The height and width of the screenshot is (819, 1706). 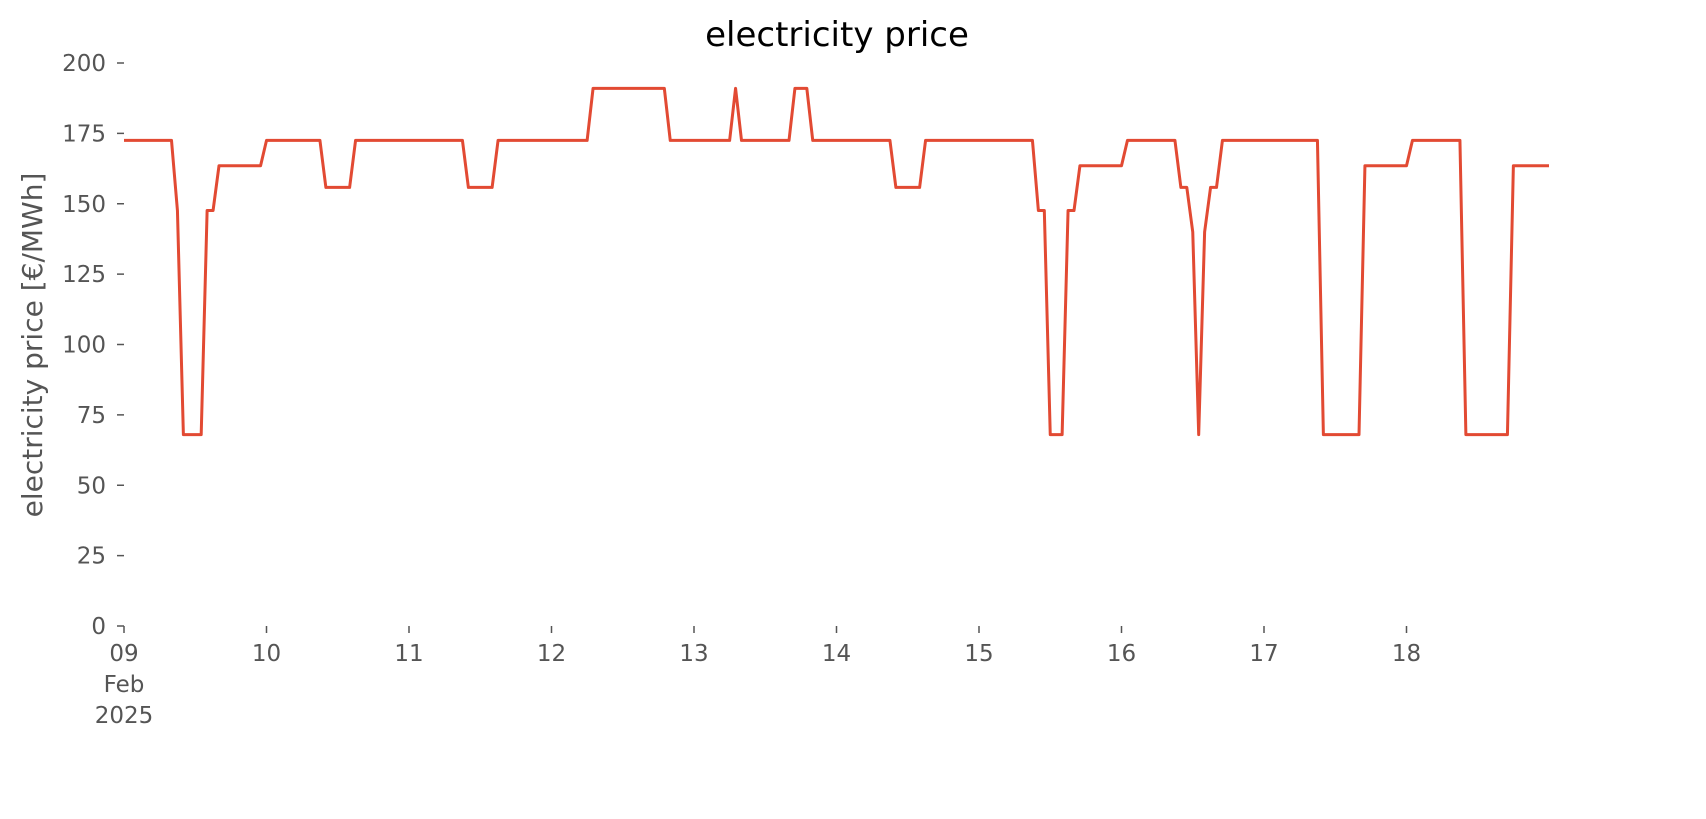 What do you see at coordinates (978, 654) in the screenshot?
I see `x-tick-label: 15` at bounding box center [978, 654].